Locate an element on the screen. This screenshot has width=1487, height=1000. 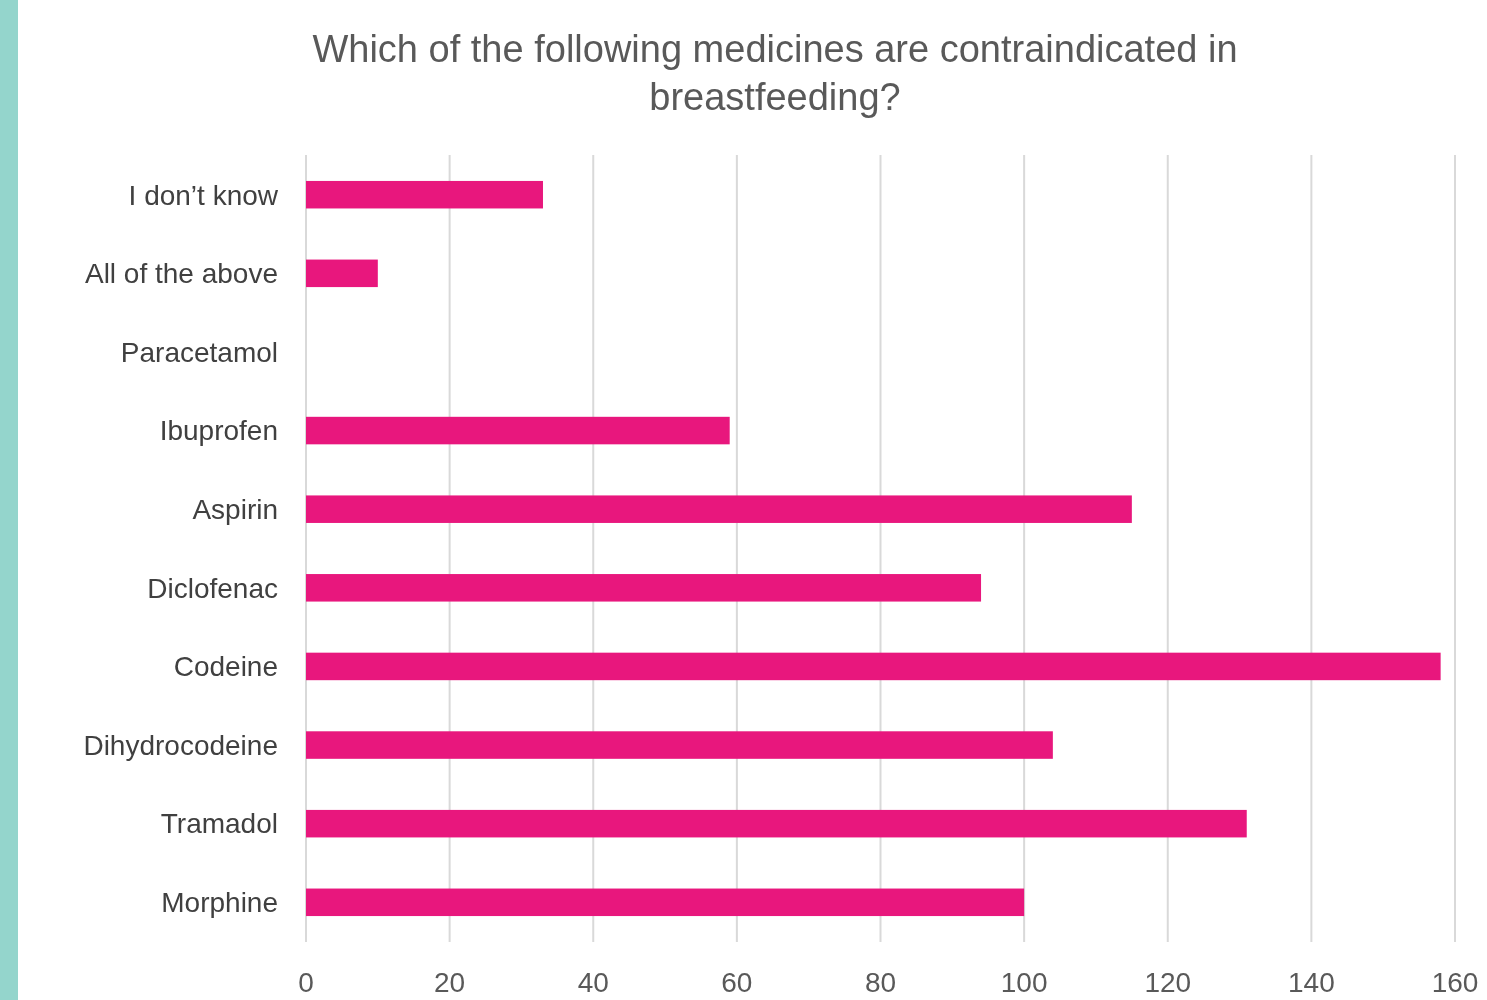
x-tick-label: 20 is located at coordinates (450, 982).